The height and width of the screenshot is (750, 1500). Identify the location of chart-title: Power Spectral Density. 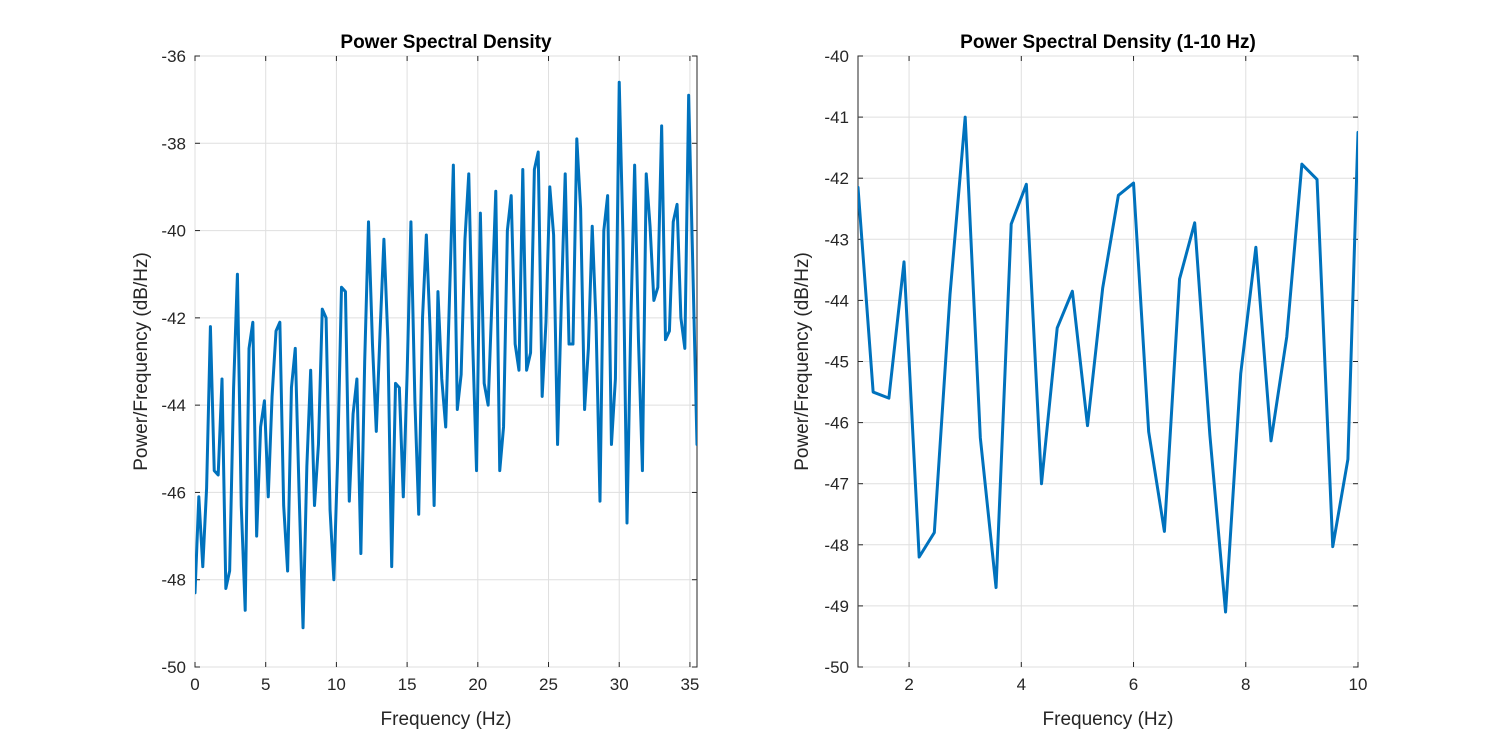
(446, 42).